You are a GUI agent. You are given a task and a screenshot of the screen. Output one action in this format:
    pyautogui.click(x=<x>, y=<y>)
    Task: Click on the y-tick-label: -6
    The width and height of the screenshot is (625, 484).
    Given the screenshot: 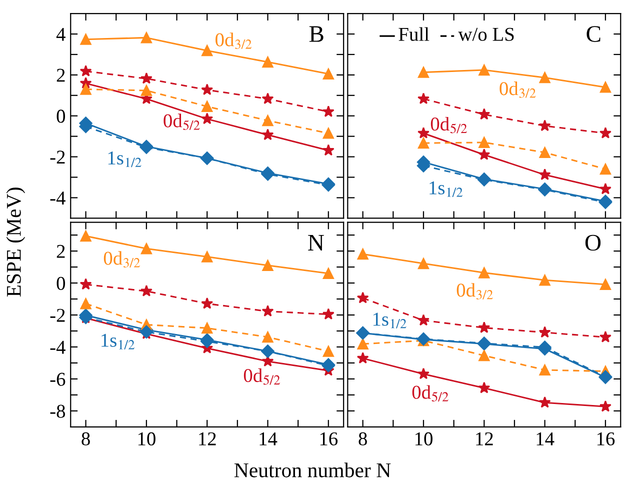 What is the action you would take?
    pyautogui.click(x=58, y=379)
    